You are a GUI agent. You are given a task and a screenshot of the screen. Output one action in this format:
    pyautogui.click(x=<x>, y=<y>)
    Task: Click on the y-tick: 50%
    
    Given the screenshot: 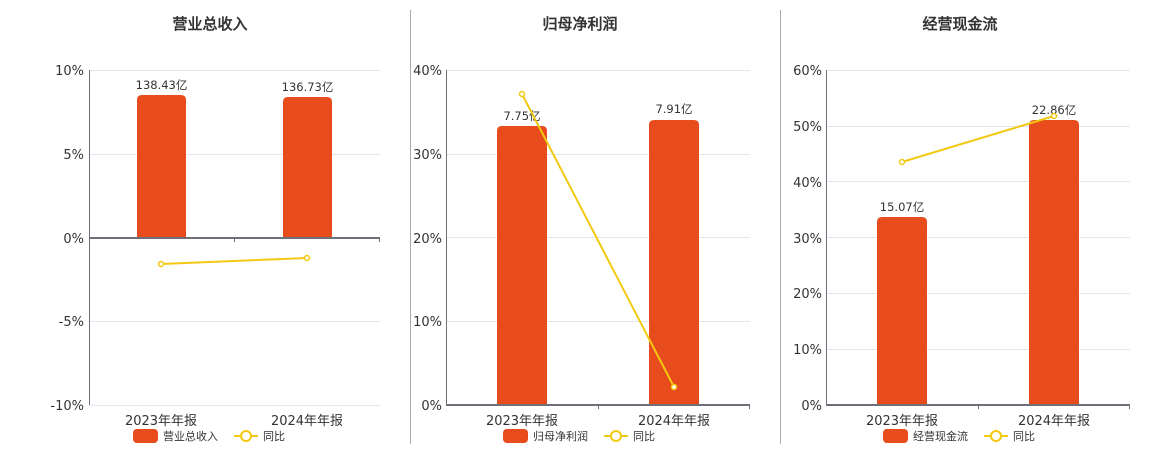 What is the action you would take?
    pyautogui.click(x=807, y=127)
    